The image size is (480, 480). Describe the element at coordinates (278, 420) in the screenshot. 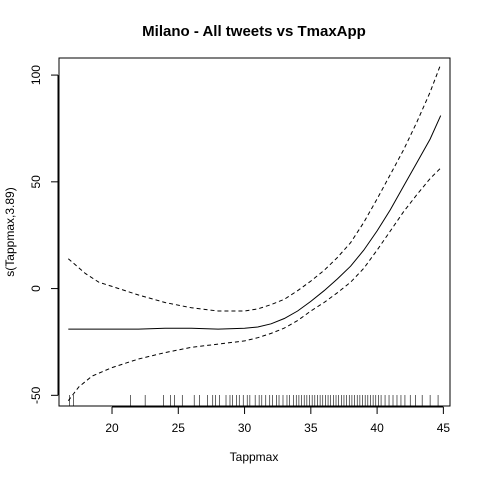

I see `x-axis: 20 25 30 35 40 45` at that location.